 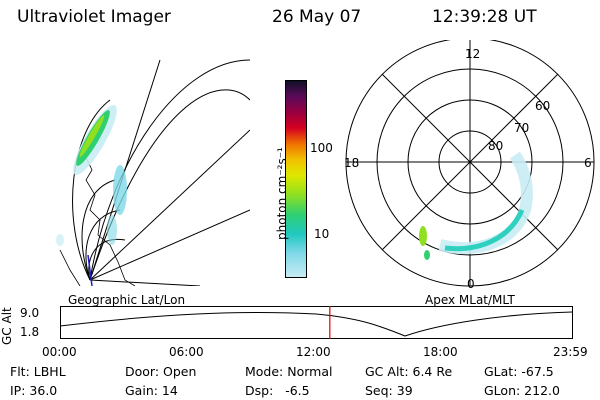 I want to click on altitude-tick-max: 9.0, so click(x=30, y=313).